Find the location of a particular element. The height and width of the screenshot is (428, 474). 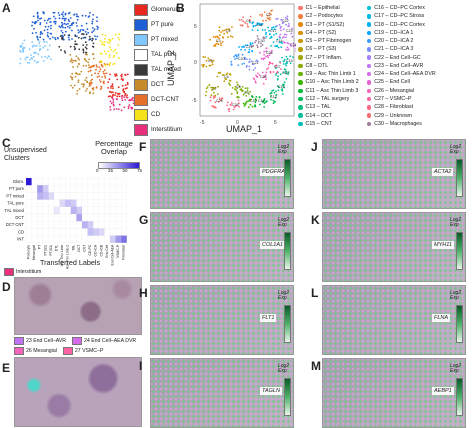

heatmap-row-label: INT is located at coordinates (20, 239).